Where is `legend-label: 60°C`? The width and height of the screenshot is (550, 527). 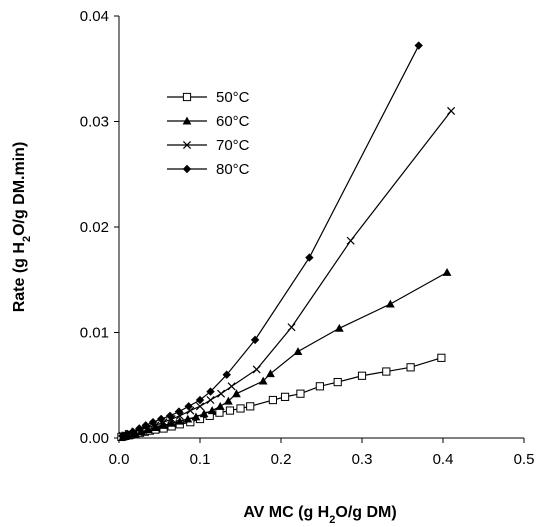 legend-label: 60°C is located at coordinates (233, 121).